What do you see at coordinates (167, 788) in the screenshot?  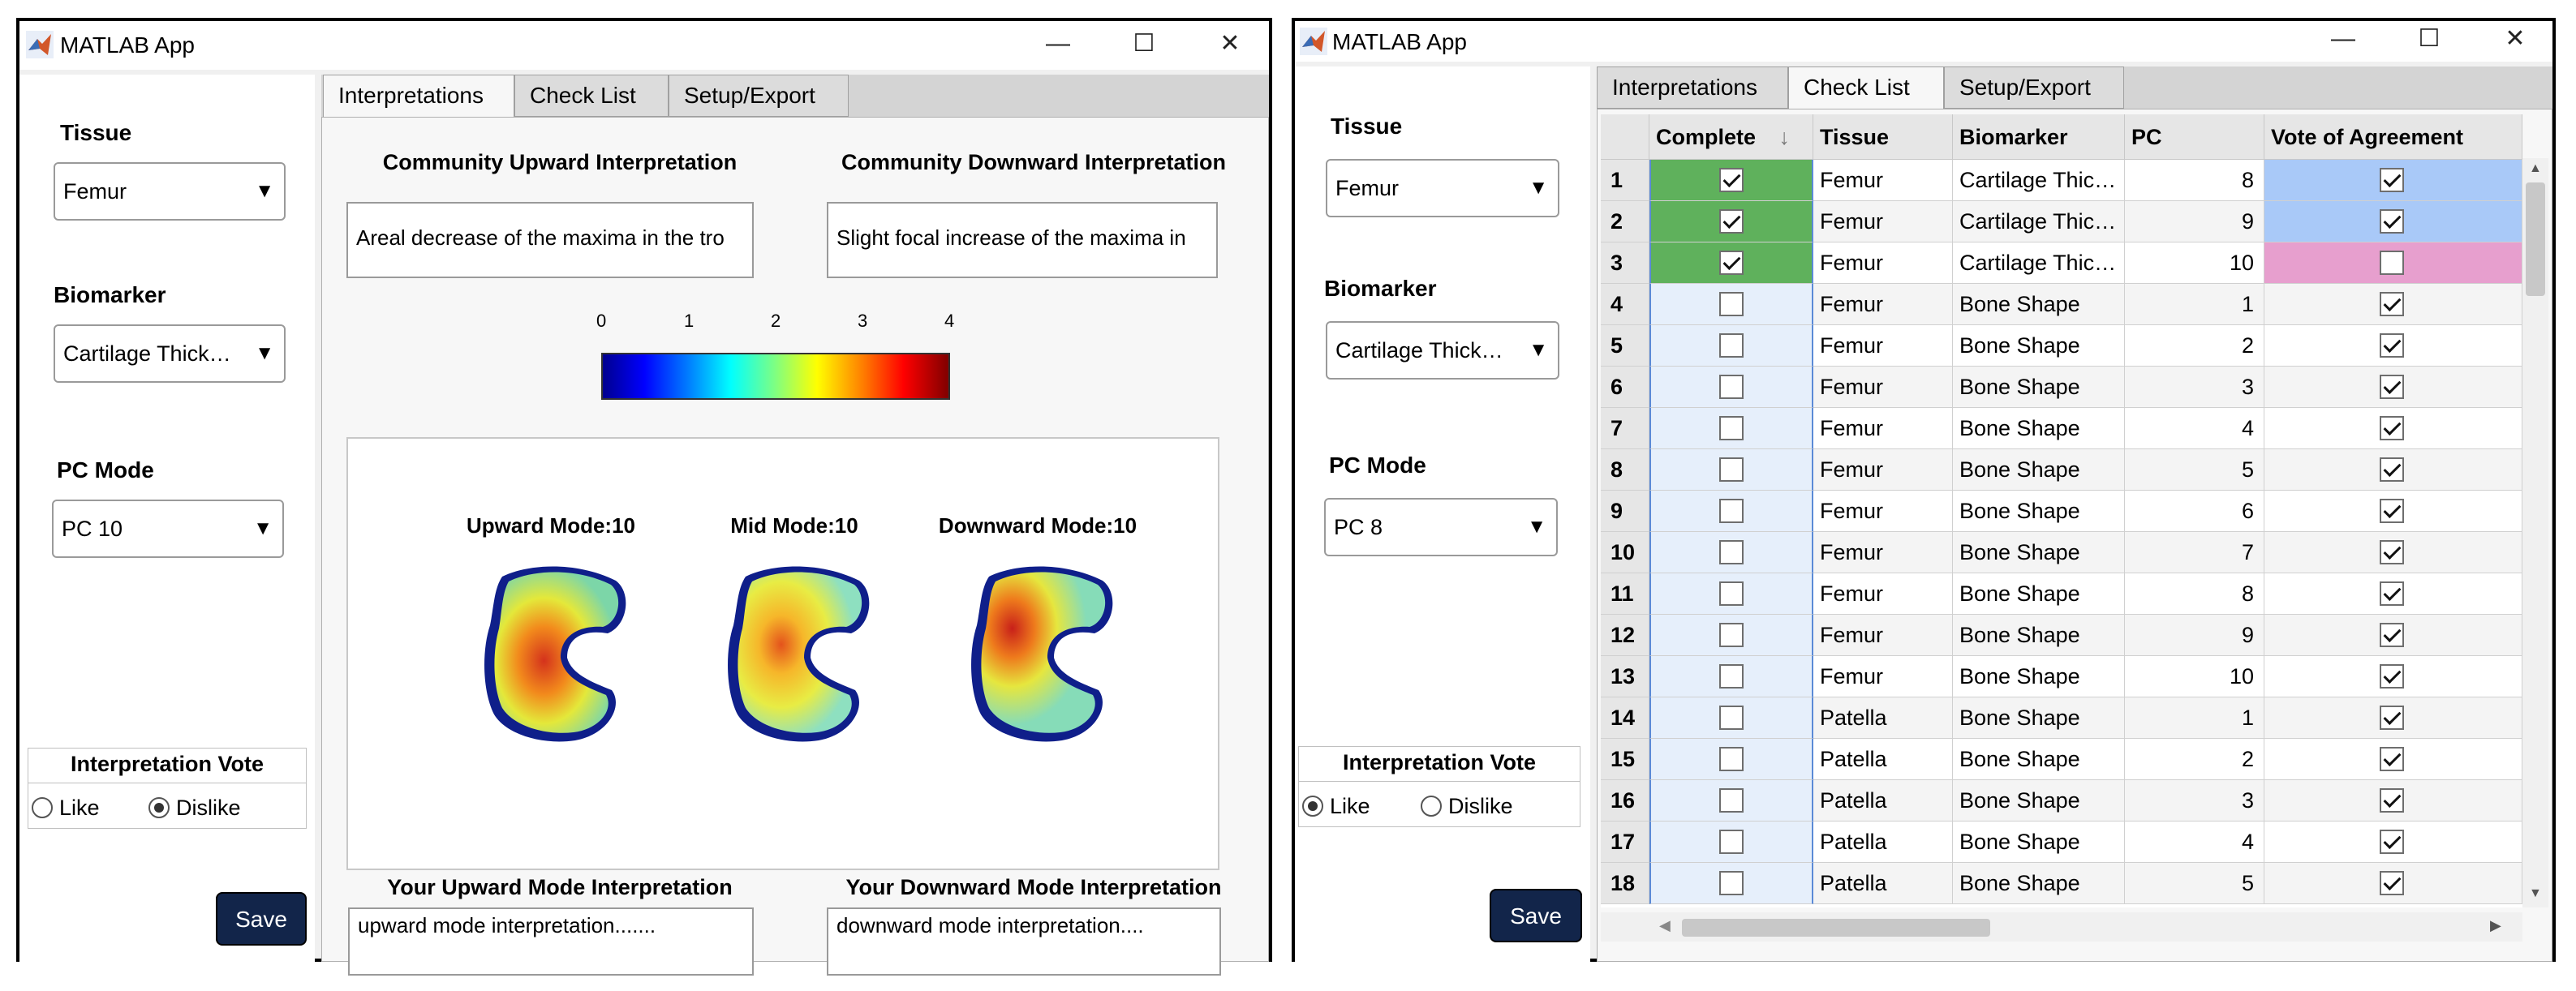 I see `interpretation-vote-group: Interpretation Vote Like Dislike` at bounding box center [167, 788].